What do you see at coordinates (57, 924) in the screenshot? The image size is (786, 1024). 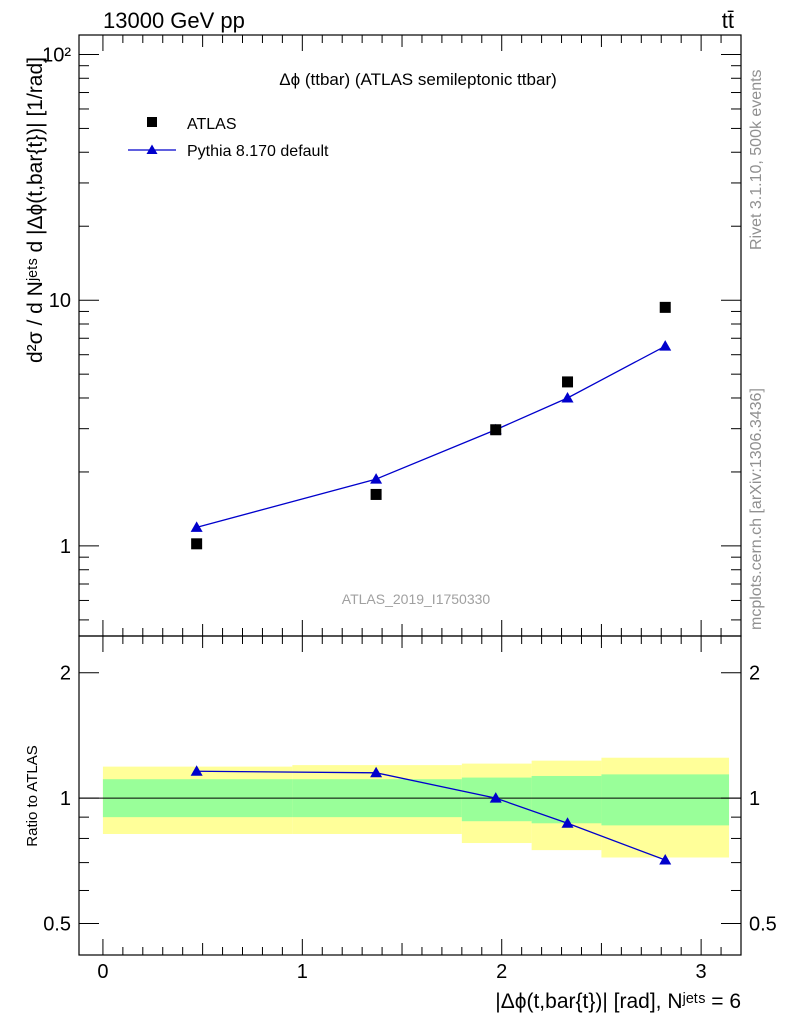 I see `ratio-y-tick-label: 0.5` at bounding box center [57, 924].